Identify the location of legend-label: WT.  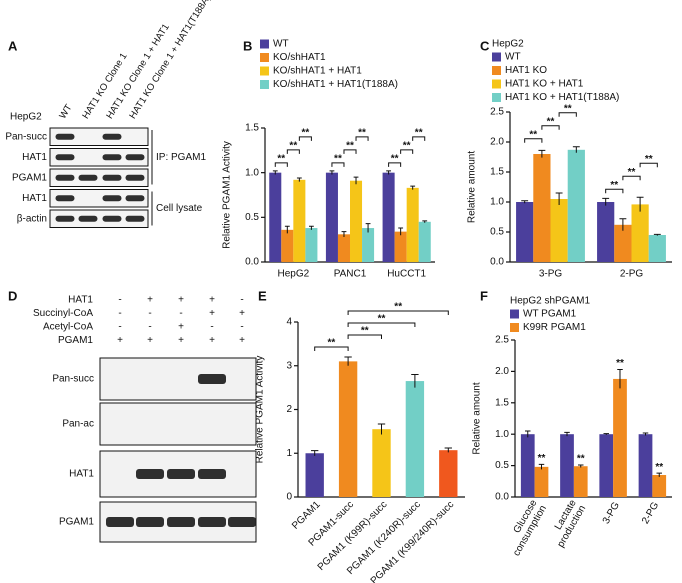
(281, 44).